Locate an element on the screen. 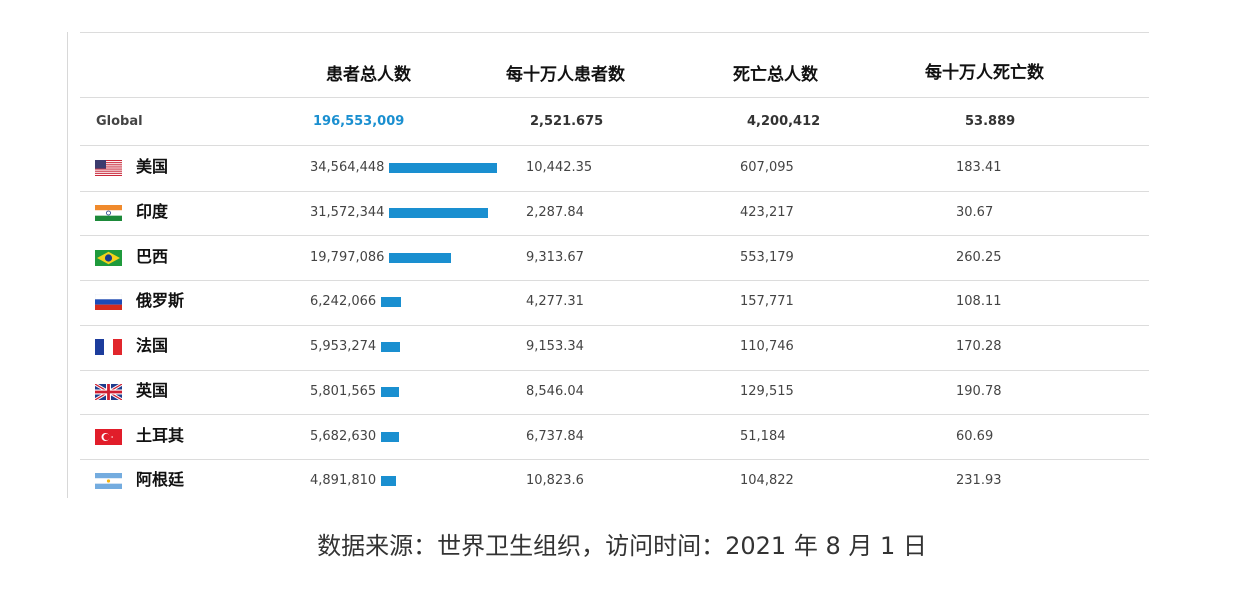 The image size is (1244, 608). deaths-value: 51,184 is located at coordinates (763, 436).